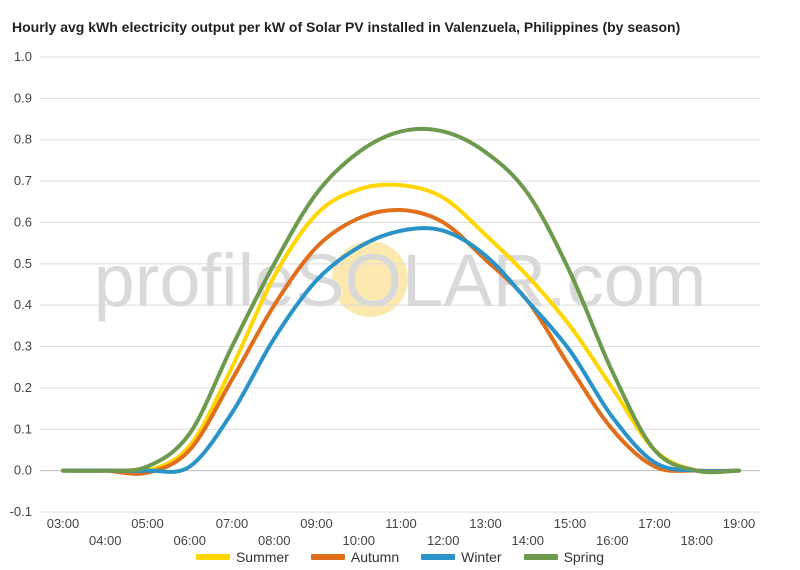 The width and height of the screenshot is (800, 570). What do you see at coordinates (23, 56) in the screenshot?
I see `y-tick-label: 1.0` at bounding box center [23, 56].